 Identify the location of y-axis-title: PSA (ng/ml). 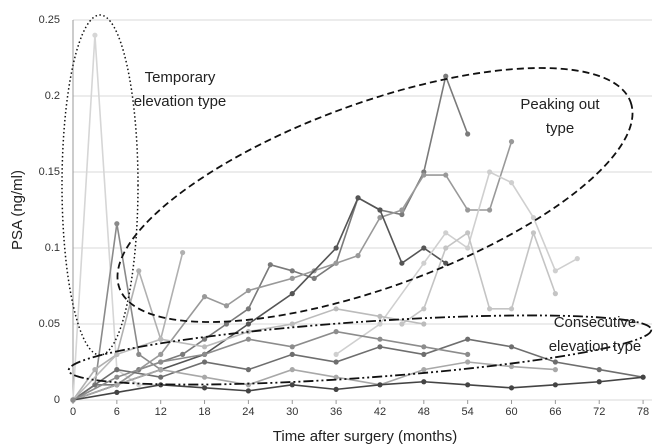
(17, 210).